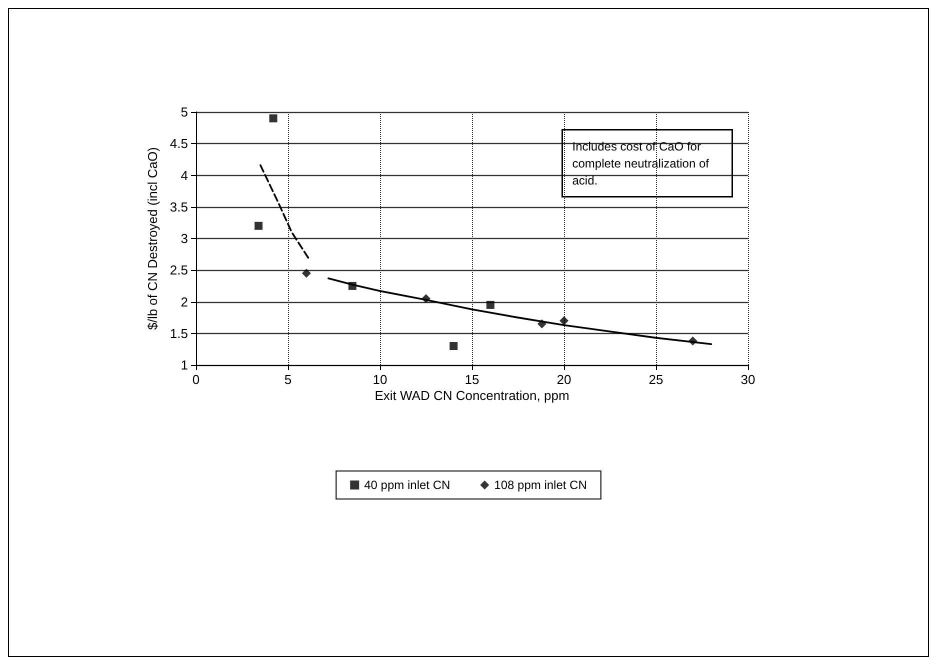 This screenshot has height=665, width=937. I want to click on legend-label: 108 ppm inlet CN, so click(540, 485).